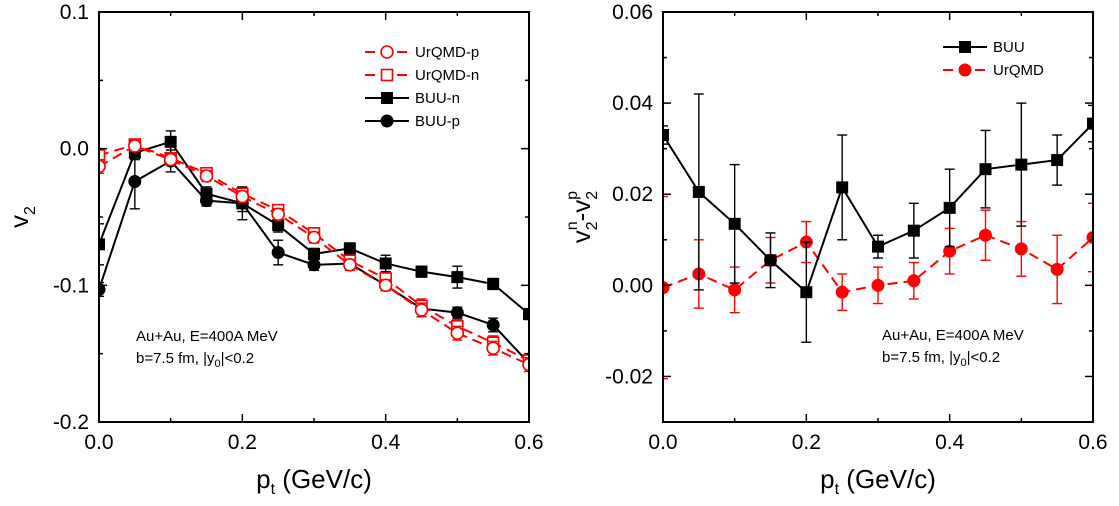  I want to click on panel2-series-urqmd, so click(878, 287).